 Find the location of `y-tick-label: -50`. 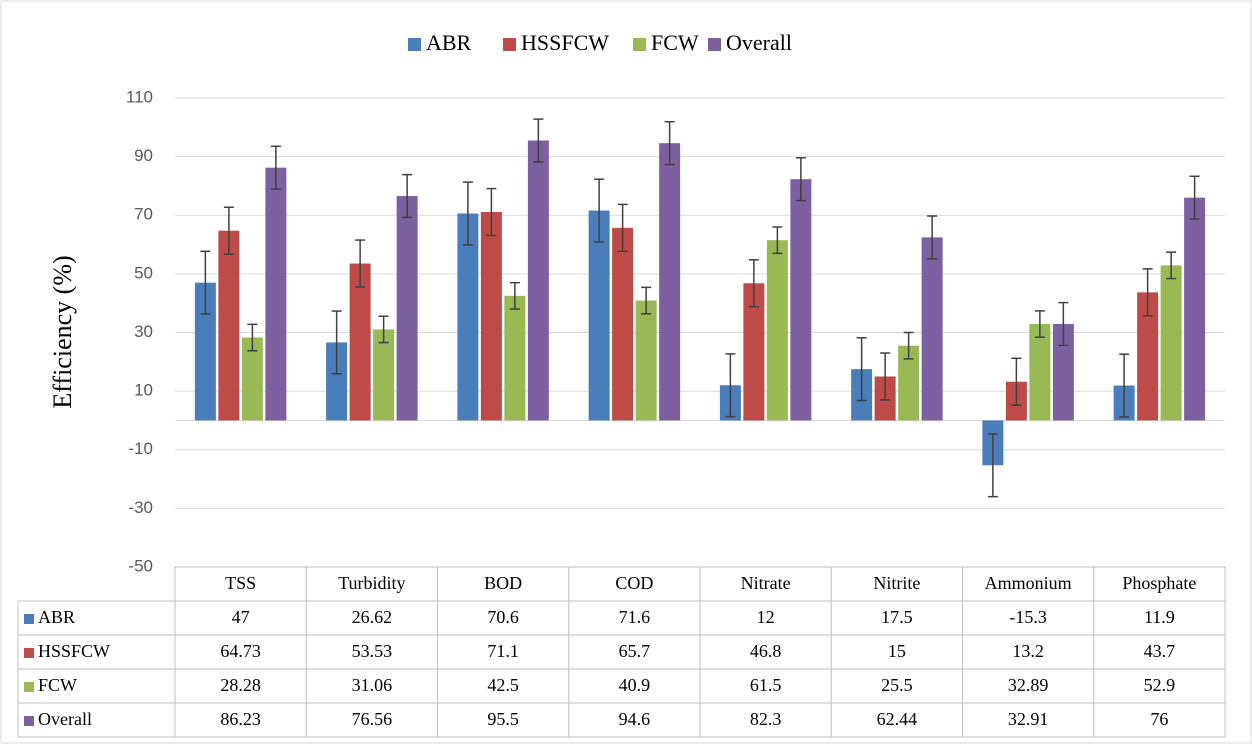

y-tick-label: -50 is located at coordinates (140, 565).